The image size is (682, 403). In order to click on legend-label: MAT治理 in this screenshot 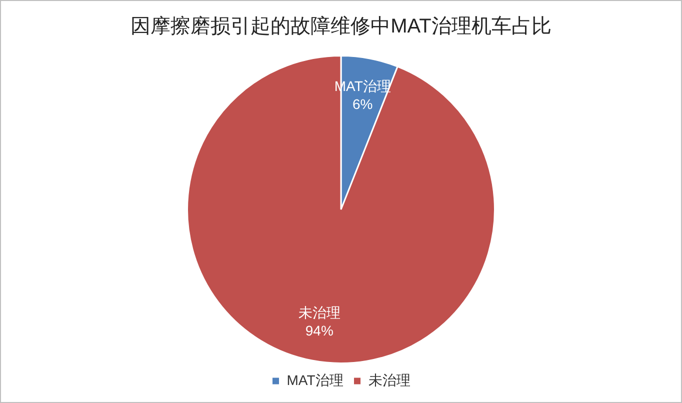, I will do `click(315, 380)`.